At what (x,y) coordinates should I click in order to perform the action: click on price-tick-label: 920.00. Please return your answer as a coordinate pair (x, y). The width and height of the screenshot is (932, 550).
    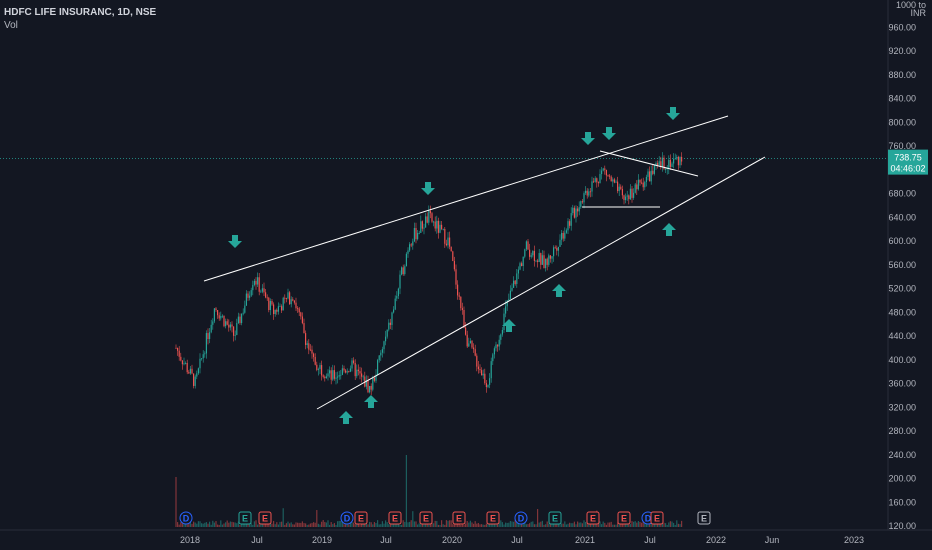
    Looking at the image, I should click on (902, 51).